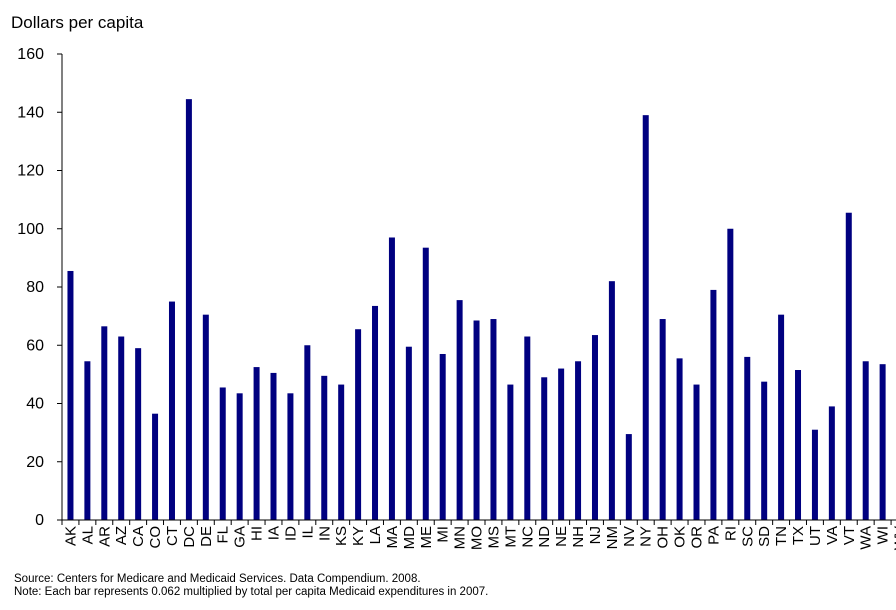 Image resolution: width=896 pixels, height=610 pixels. I want to click on x-tick-label-sc: SC, so click(747, 536).